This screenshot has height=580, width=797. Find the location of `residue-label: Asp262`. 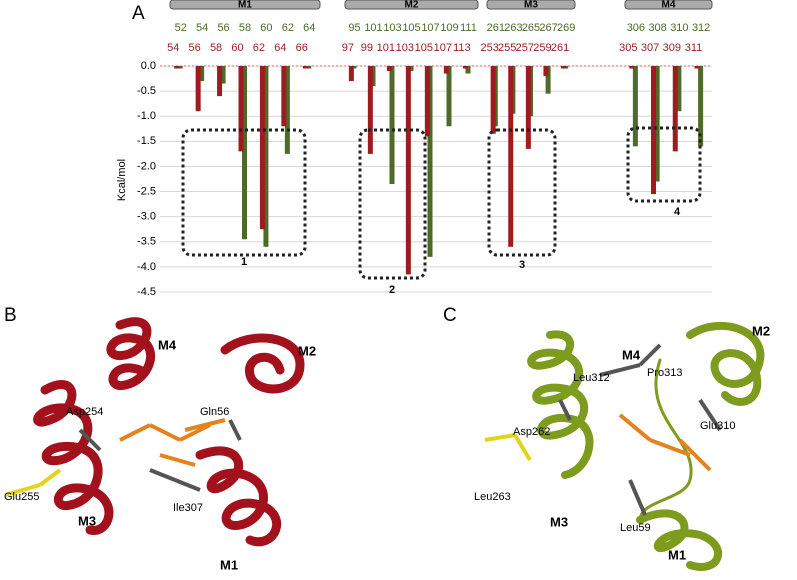

residue-label: Asp262 is located at coordinates (531, 432).